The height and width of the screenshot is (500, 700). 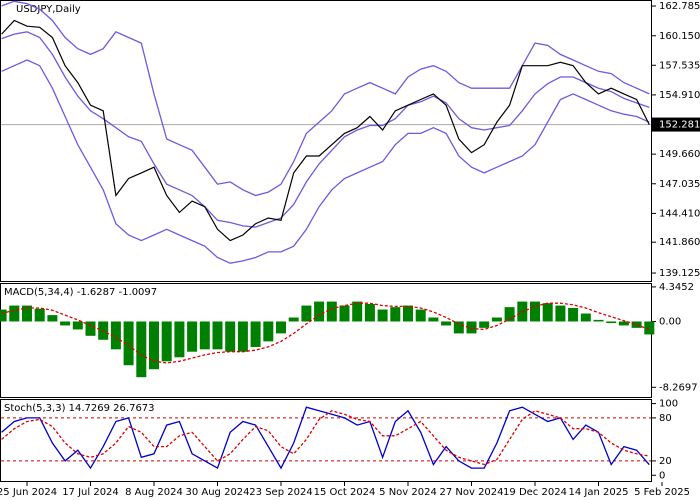 I want to click on y-tick-label: 144.410, so click(x=679, y=213).